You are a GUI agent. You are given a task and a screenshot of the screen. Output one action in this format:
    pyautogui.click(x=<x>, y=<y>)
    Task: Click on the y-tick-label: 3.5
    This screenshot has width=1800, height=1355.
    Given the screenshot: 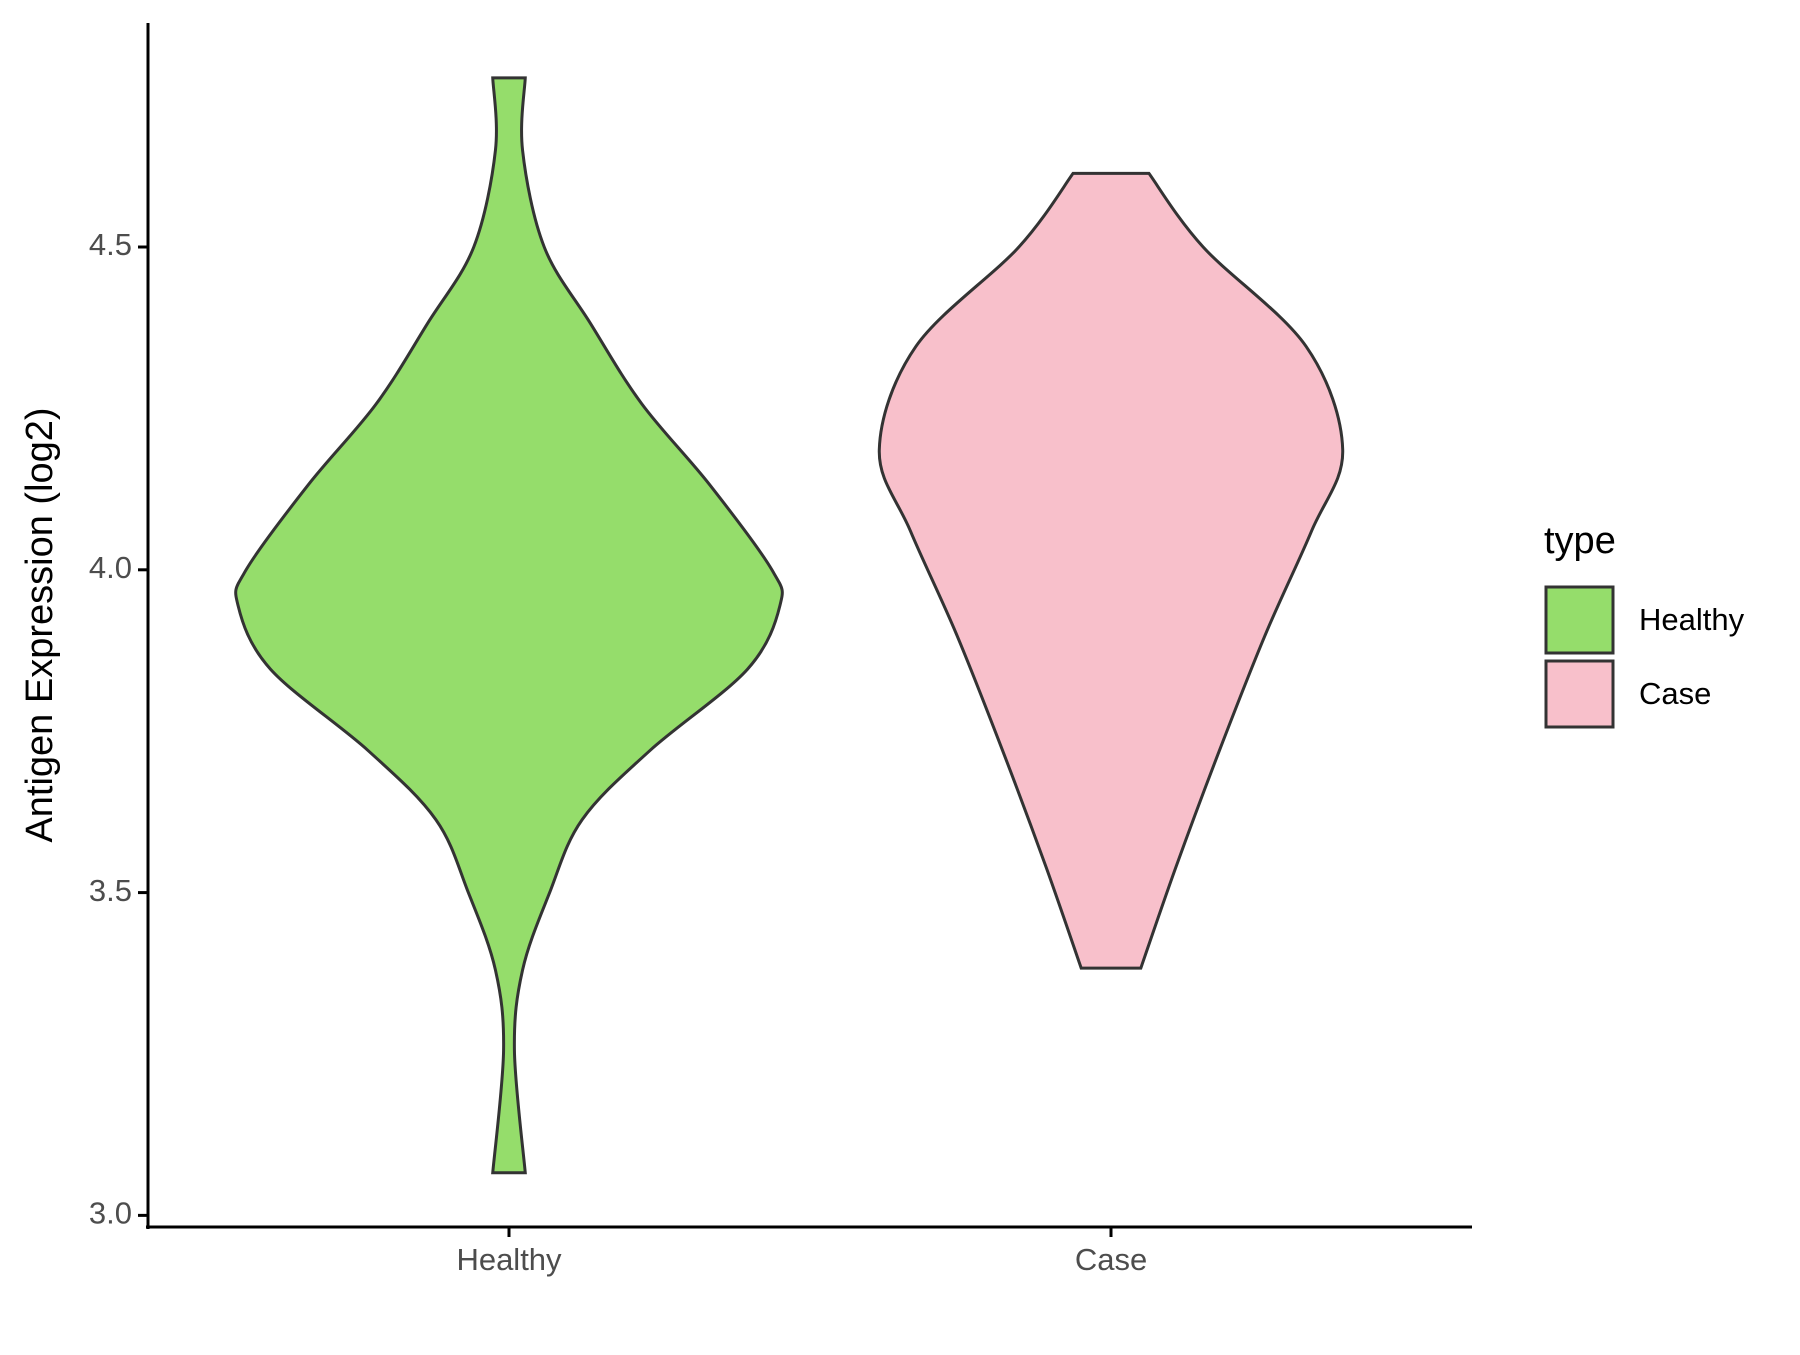 What is the action you would take?
    pyautogui.click(x=110, y=890)
    